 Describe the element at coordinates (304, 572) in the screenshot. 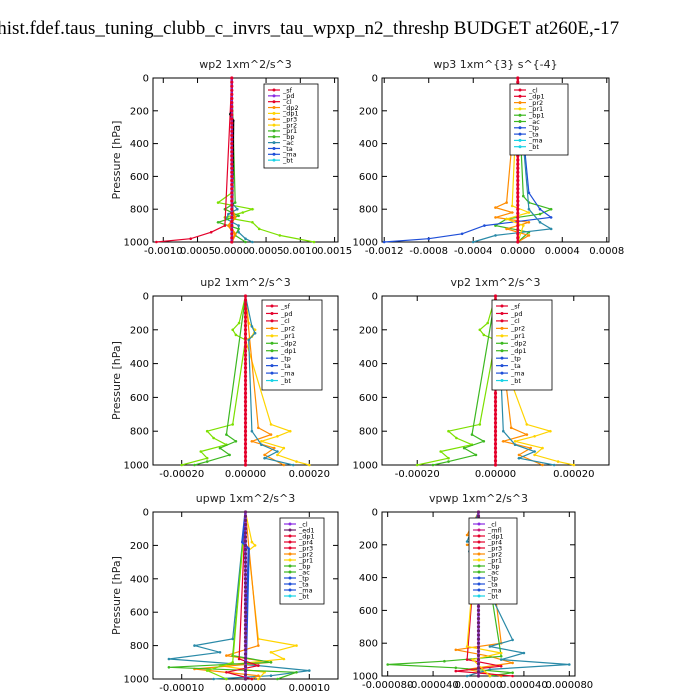

I see `legend-label: _ac` at that location.